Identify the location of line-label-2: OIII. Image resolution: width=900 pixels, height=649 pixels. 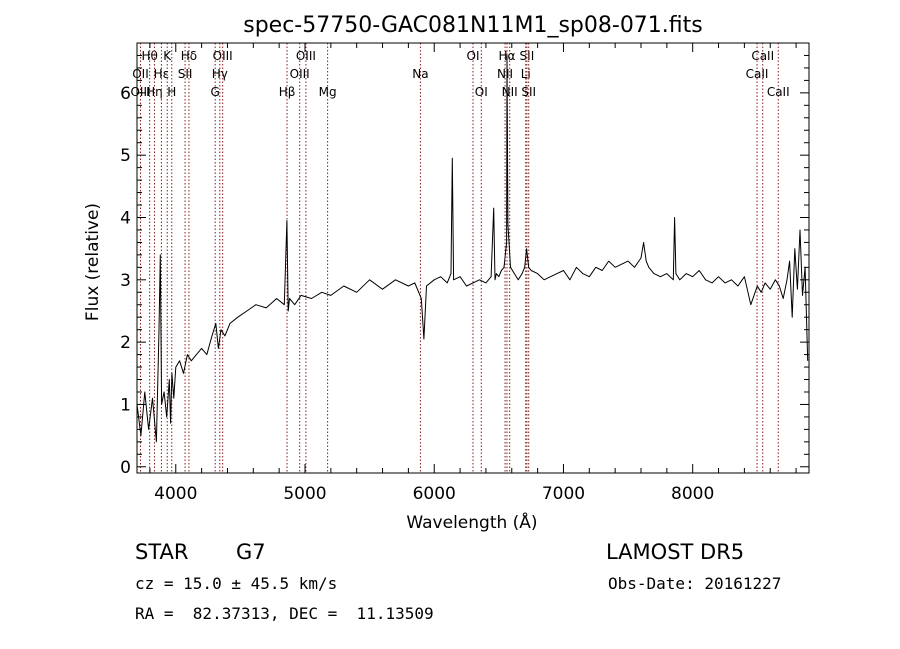
(140, 92).